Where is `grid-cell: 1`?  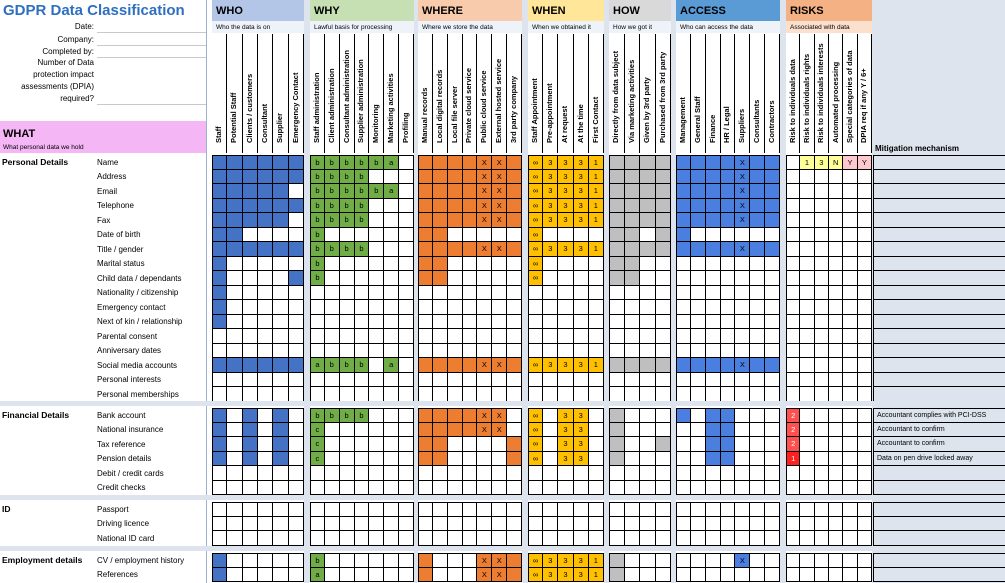 grid-cell: 1 is located at coordinates (596, 205).